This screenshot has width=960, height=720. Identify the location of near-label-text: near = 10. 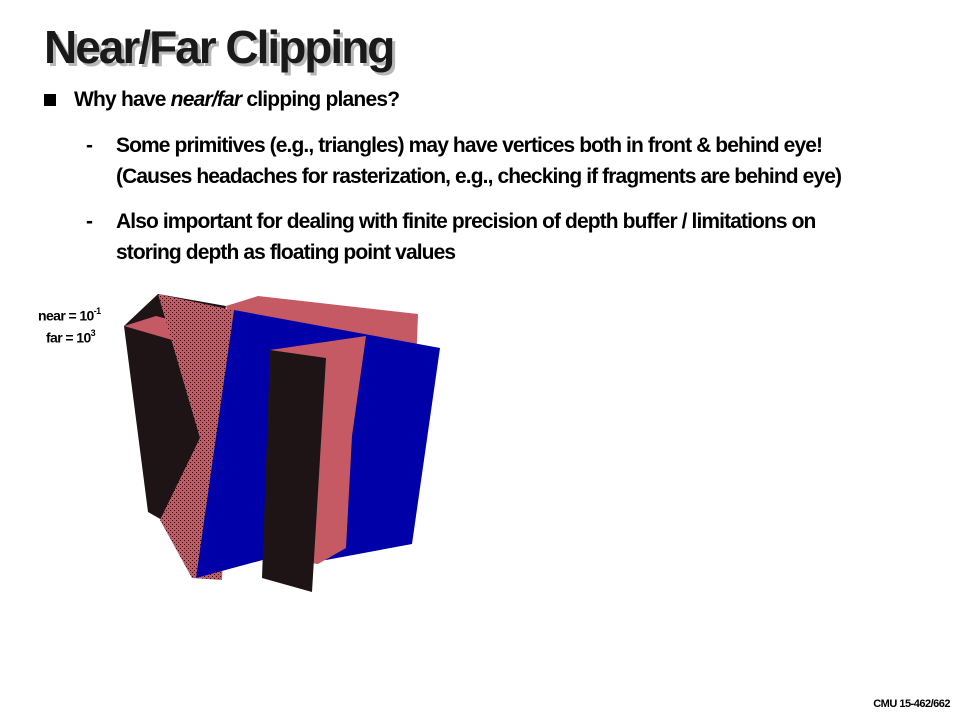
(66, 315).